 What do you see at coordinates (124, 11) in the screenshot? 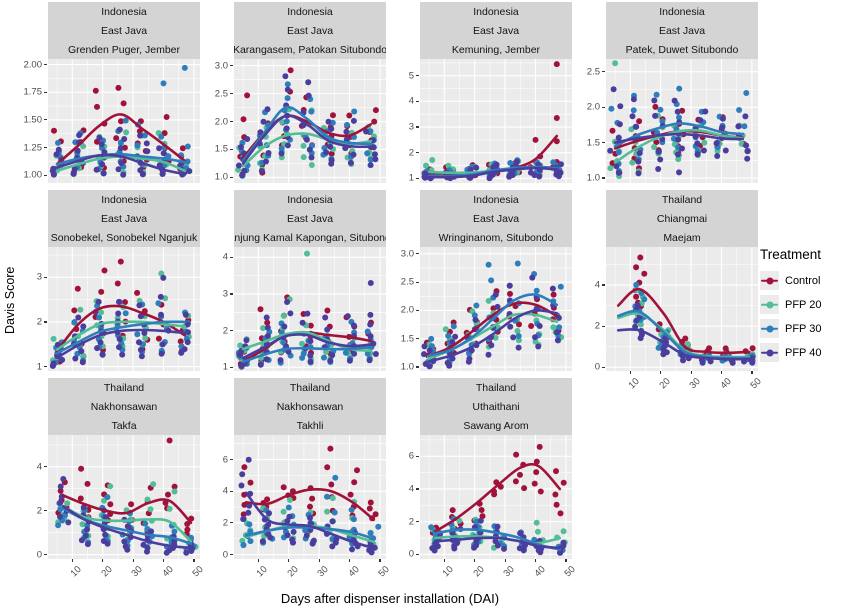
I see `facet-country: Indonesia` at bounding box center [124, 11].